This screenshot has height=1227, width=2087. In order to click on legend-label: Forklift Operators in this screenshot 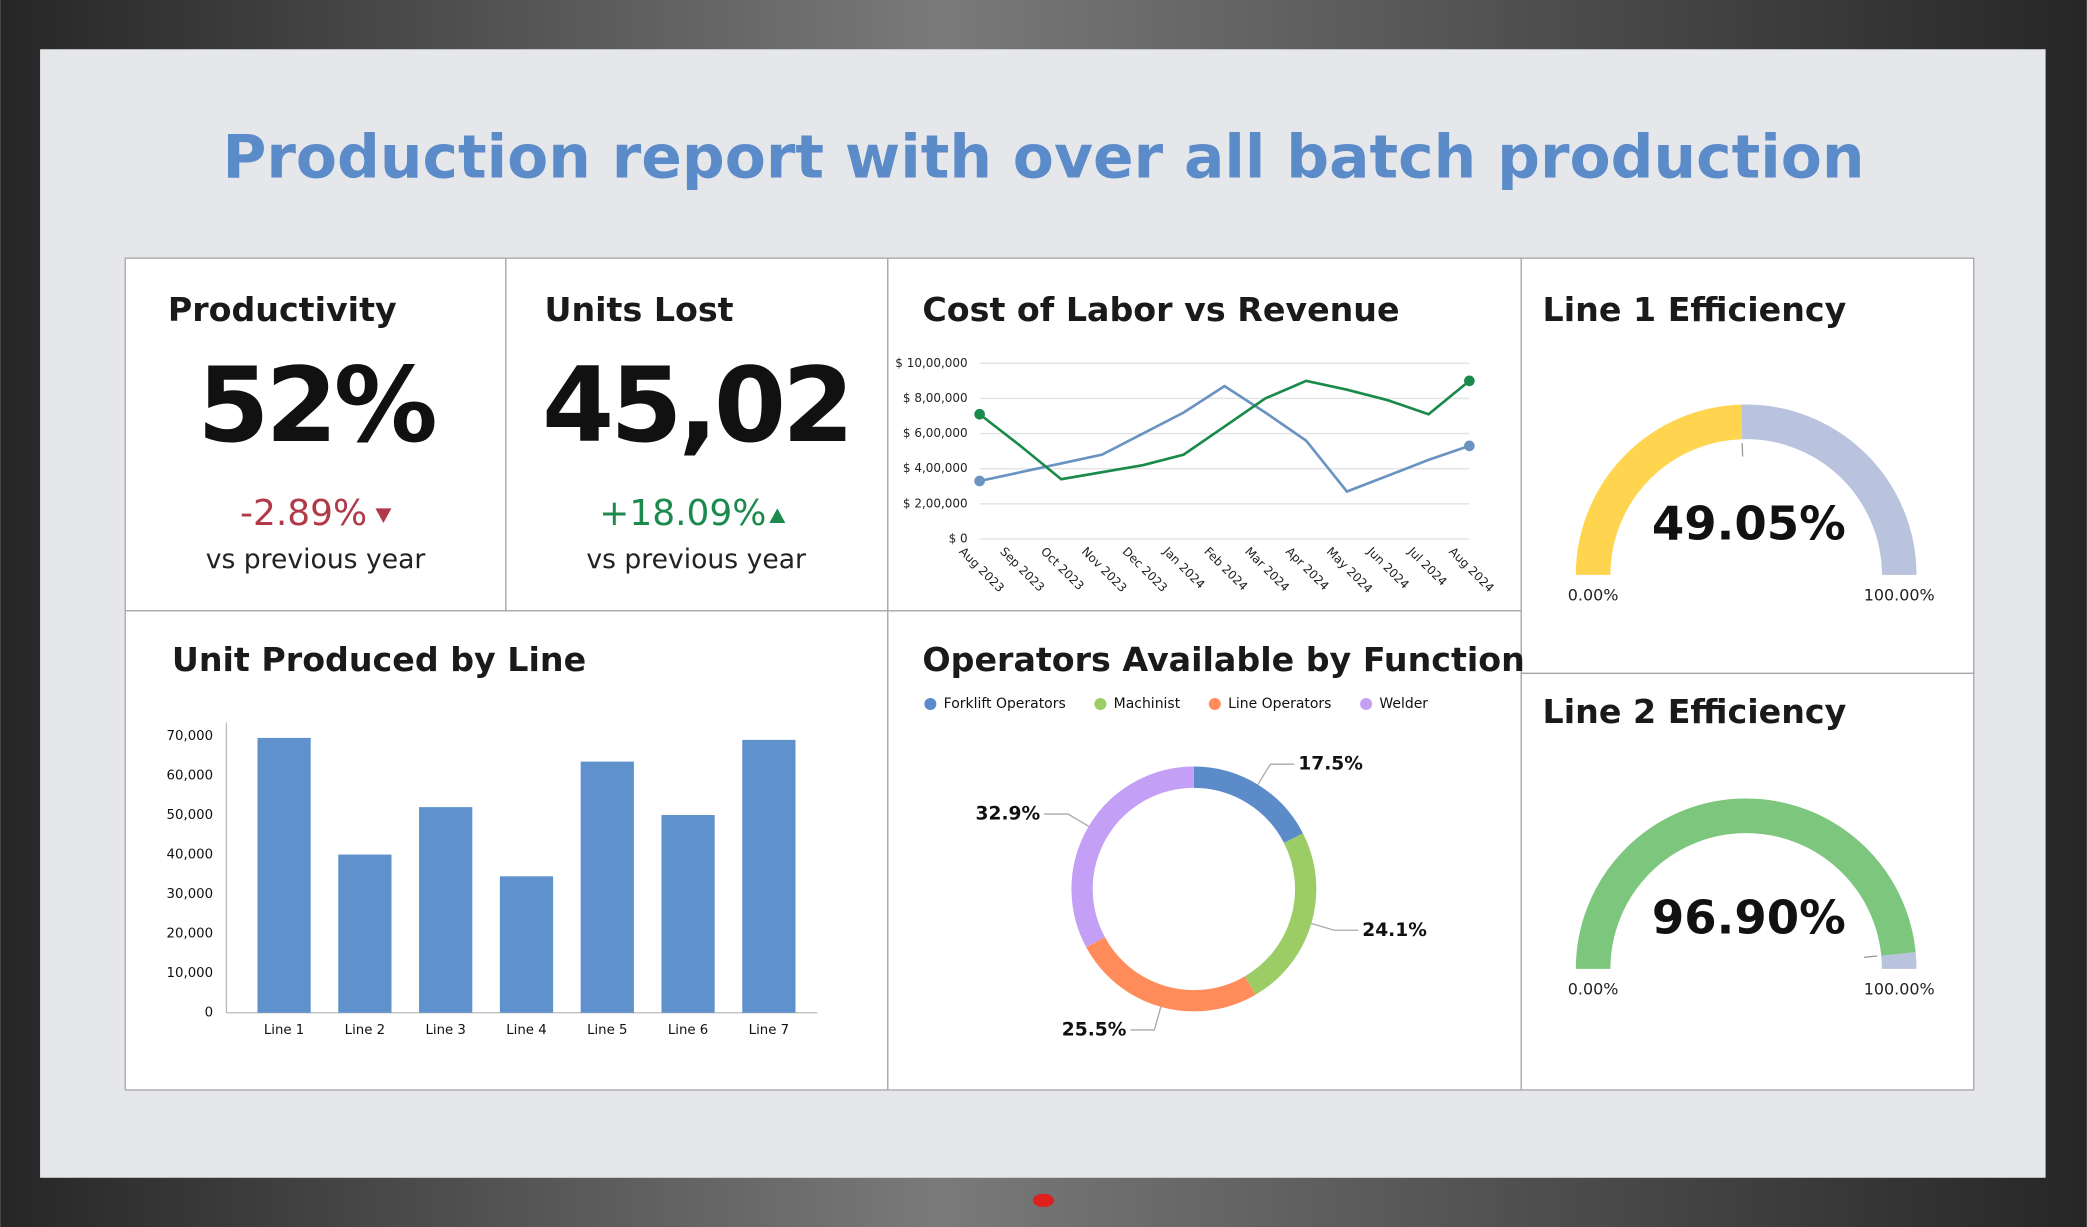, I will do `click(1005, 704)`.